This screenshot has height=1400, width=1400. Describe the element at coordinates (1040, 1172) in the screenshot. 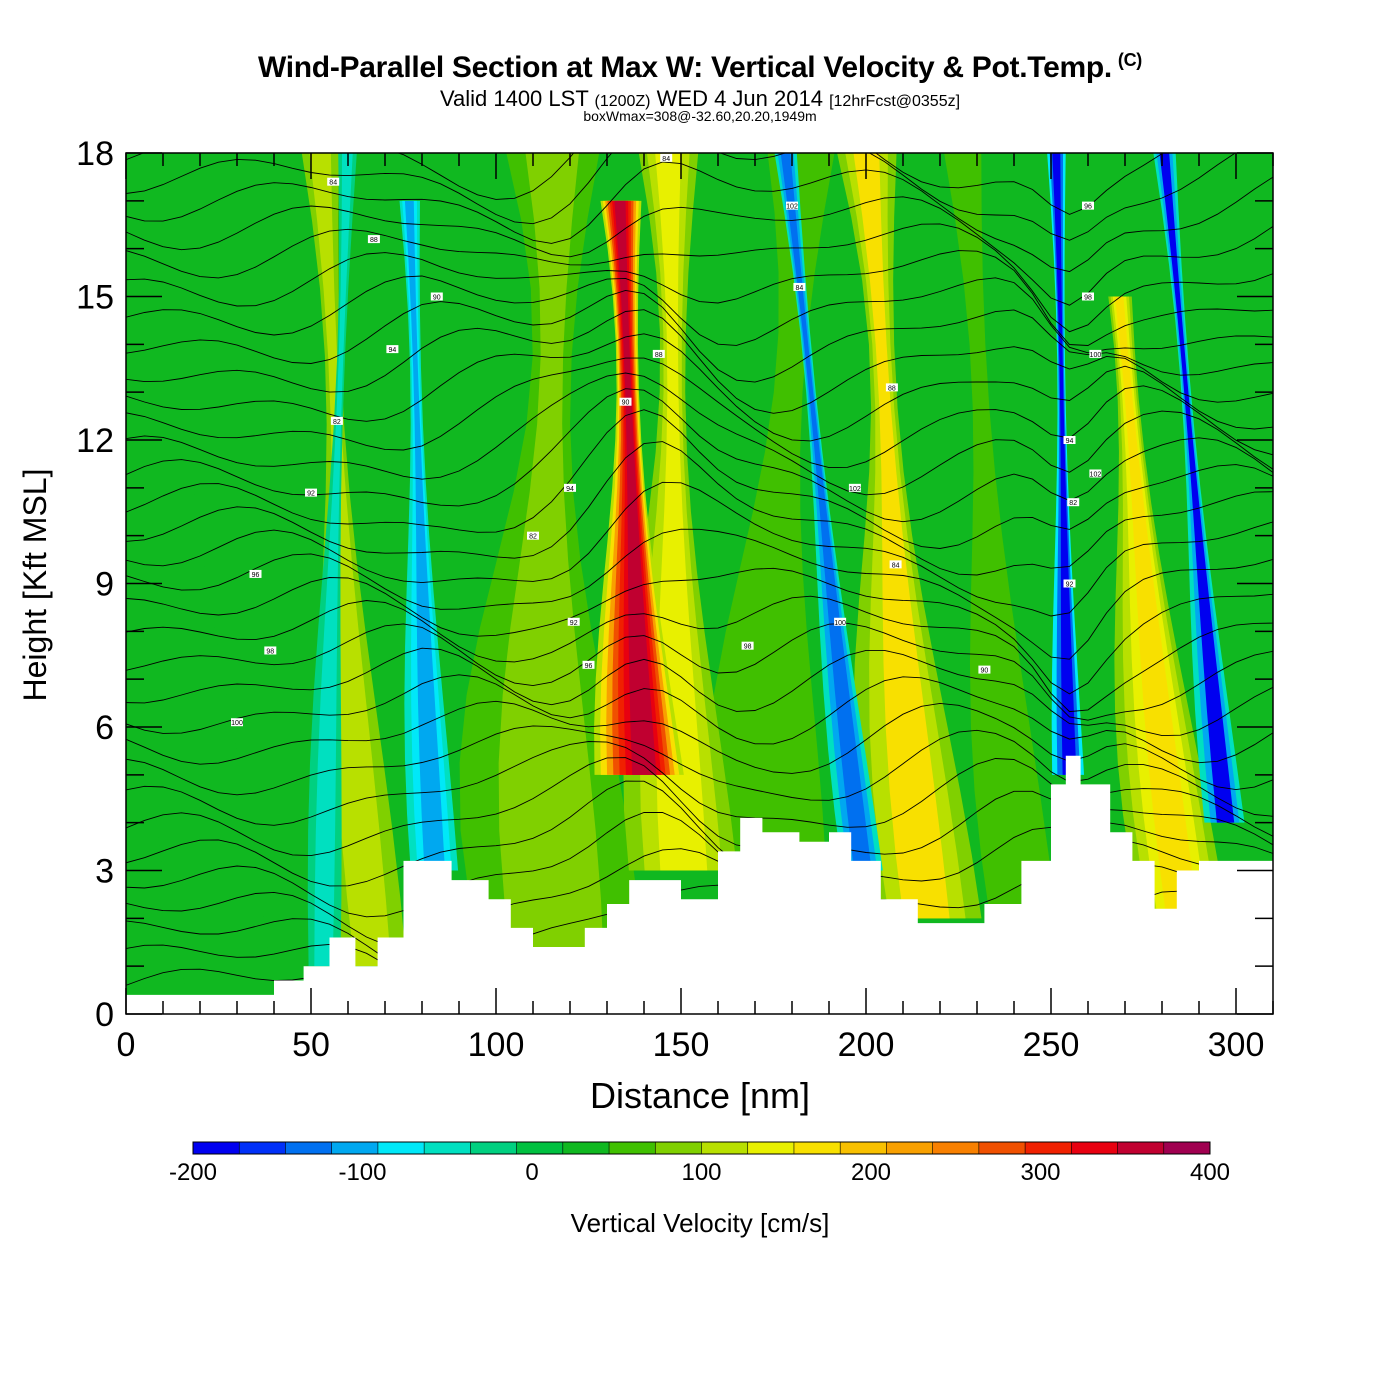

I see `colorbar-tick-label: 300` at that location.